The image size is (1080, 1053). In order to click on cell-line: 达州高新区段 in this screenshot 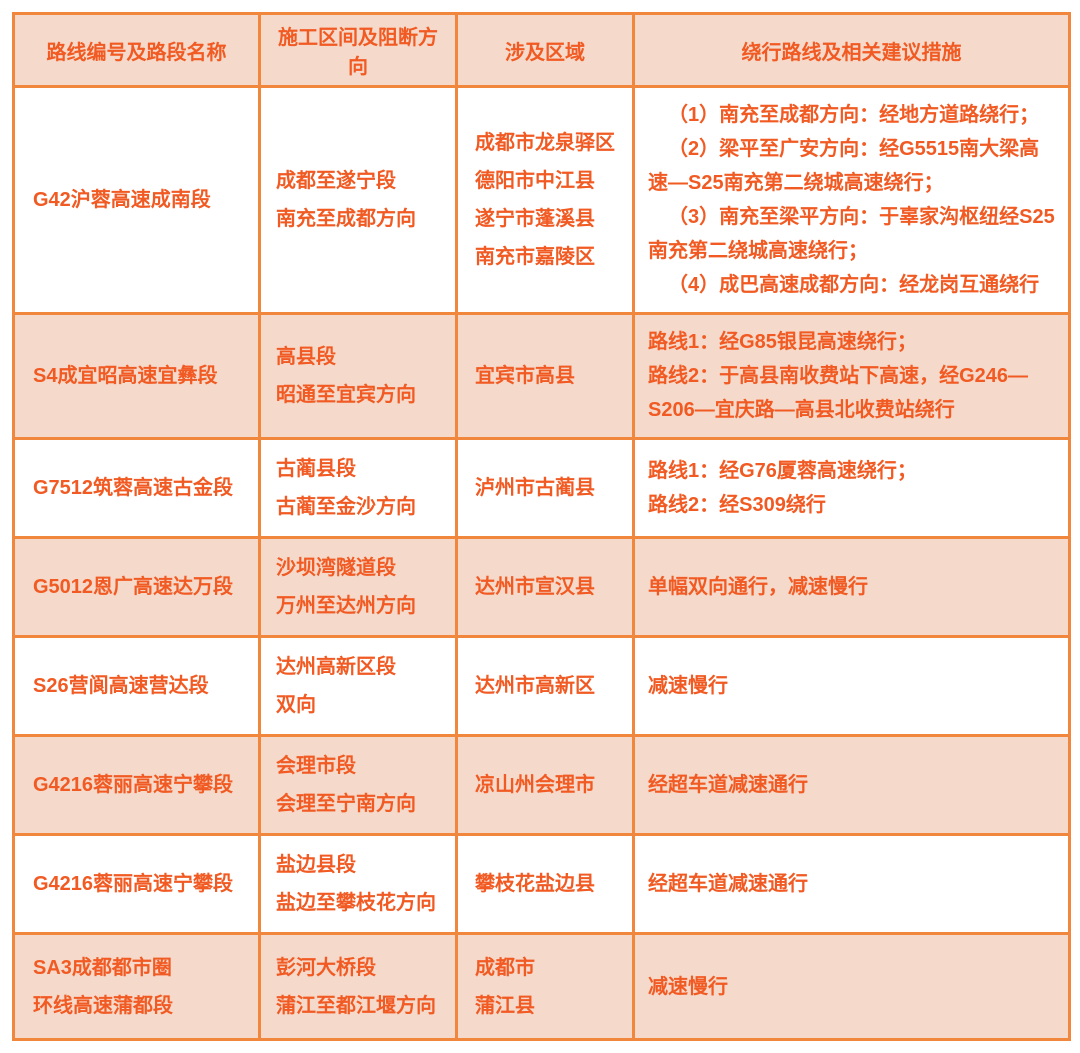, I will do `click(336, 667)`.